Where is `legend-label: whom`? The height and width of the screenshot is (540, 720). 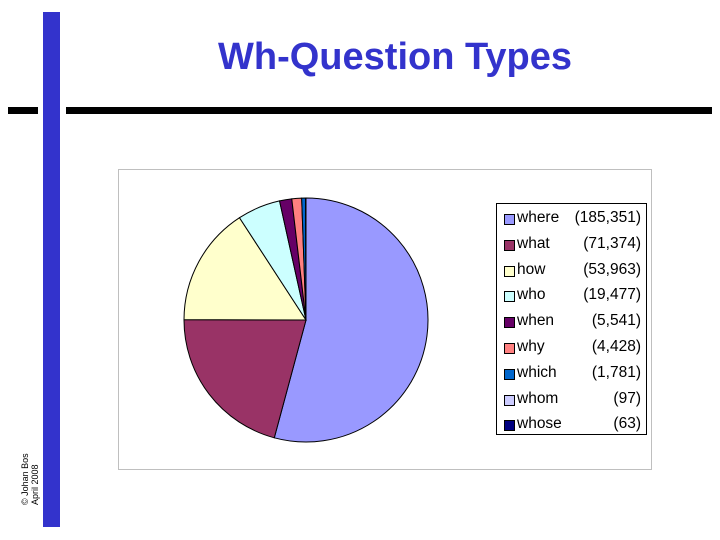 legend-label: whom is located at coordinates (538, 398).